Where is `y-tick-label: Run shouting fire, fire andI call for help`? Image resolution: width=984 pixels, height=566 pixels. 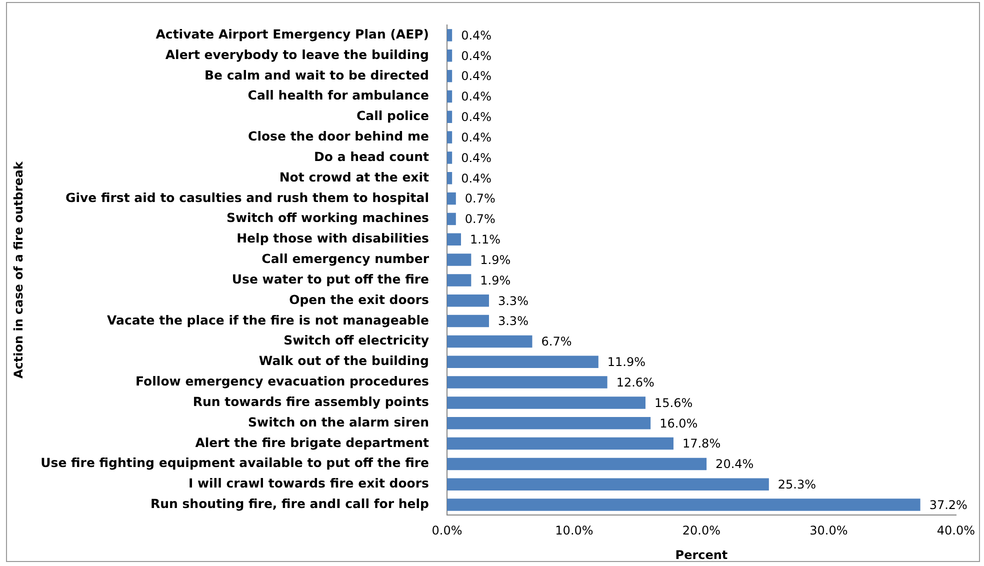
y-tick-label: Run shouting fire, fire andI call for help is located at coordinates (290, 504).